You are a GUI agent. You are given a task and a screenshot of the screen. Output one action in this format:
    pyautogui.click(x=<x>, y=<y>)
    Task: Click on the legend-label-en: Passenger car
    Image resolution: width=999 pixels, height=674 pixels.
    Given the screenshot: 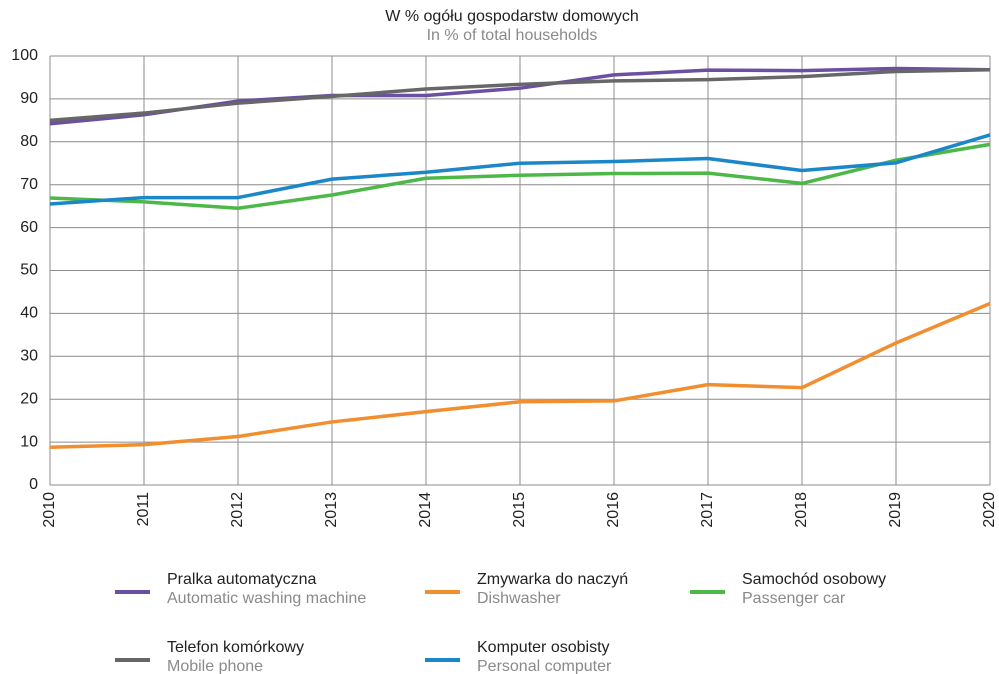 What is the action you would take?
    pyautogui.click(x=794, y=598)
    